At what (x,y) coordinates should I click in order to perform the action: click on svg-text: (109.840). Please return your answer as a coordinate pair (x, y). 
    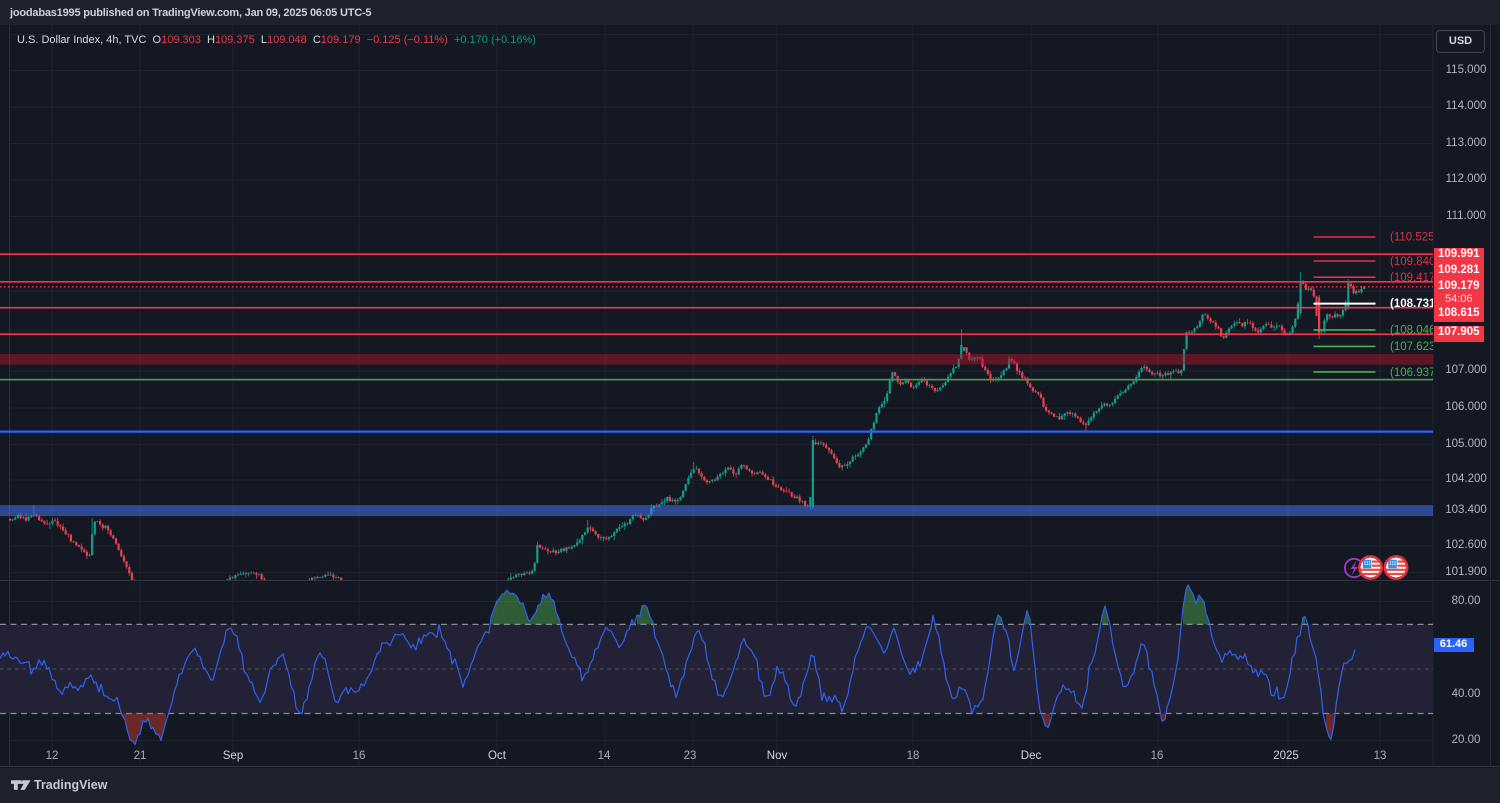
    Looking at the image, I should click on (1414, 262).